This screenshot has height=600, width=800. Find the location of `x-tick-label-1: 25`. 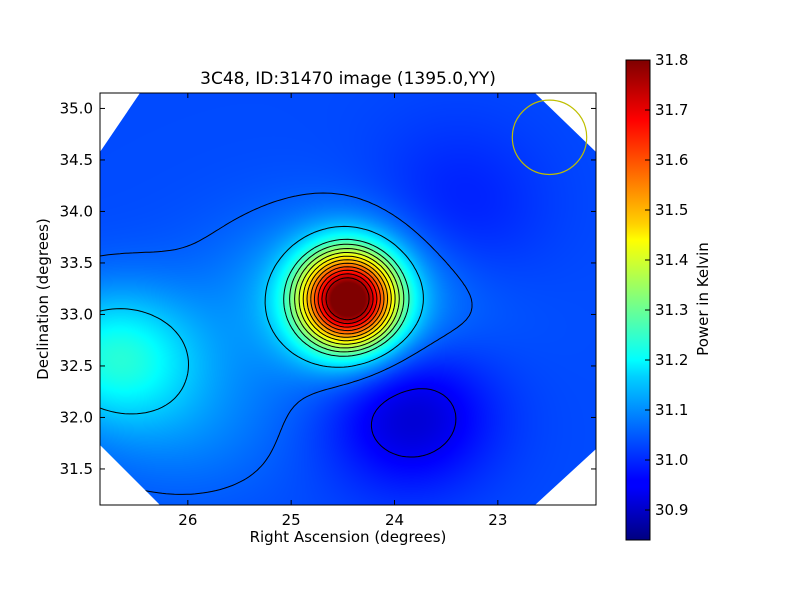

x-tick-label-1: 25 is located at coordinates (291, 520).